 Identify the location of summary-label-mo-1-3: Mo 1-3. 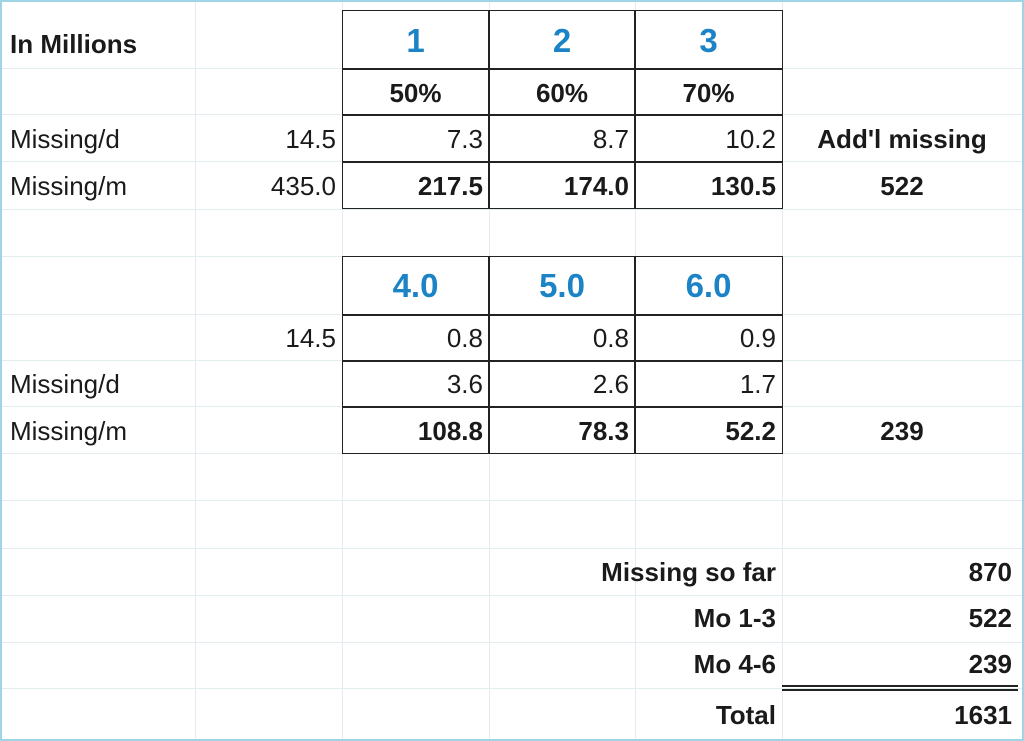
(734, 618).